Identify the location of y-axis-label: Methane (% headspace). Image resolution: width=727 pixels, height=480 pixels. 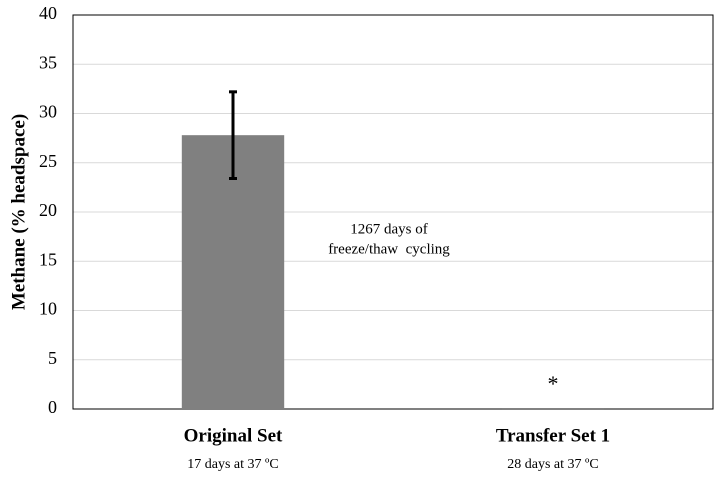
(18, 212).